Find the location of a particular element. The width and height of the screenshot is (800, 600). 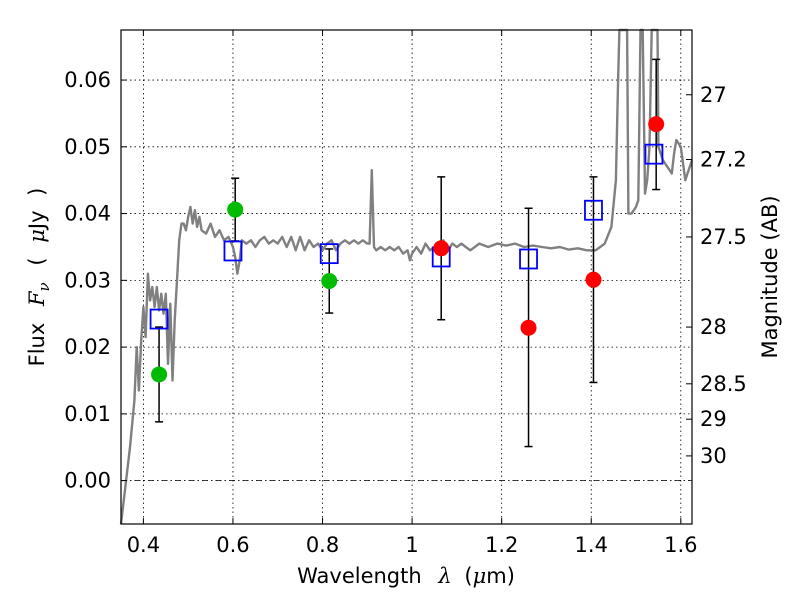

x-axis-label: Wavelength λ (μm) is located at coordinates (406, 576).